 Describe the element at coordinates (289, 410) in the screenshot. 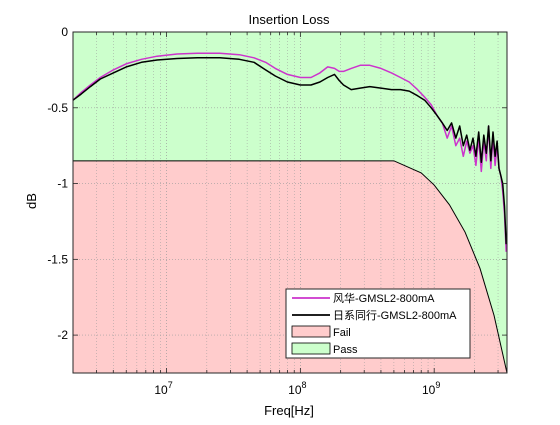

I see `x-axis-label: Freq[Hz]` at that location.